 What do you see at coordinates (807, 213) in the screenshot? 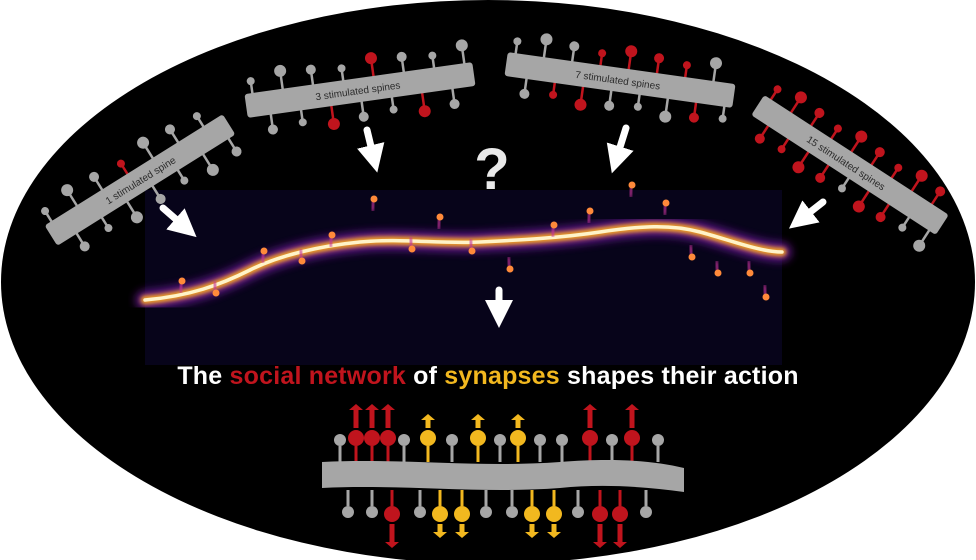
I see `arrow-15-to-image` at bounding box center [807, 213].